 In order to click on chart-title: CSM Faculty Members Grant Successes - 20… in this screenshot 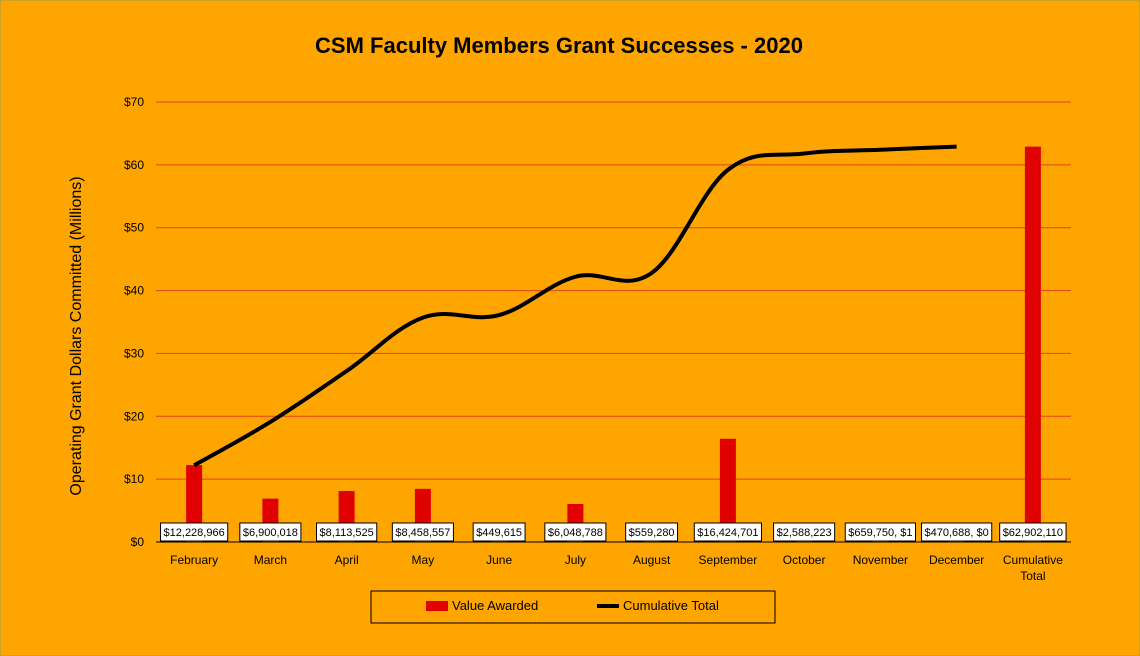, I will do `click(559, 45)`.